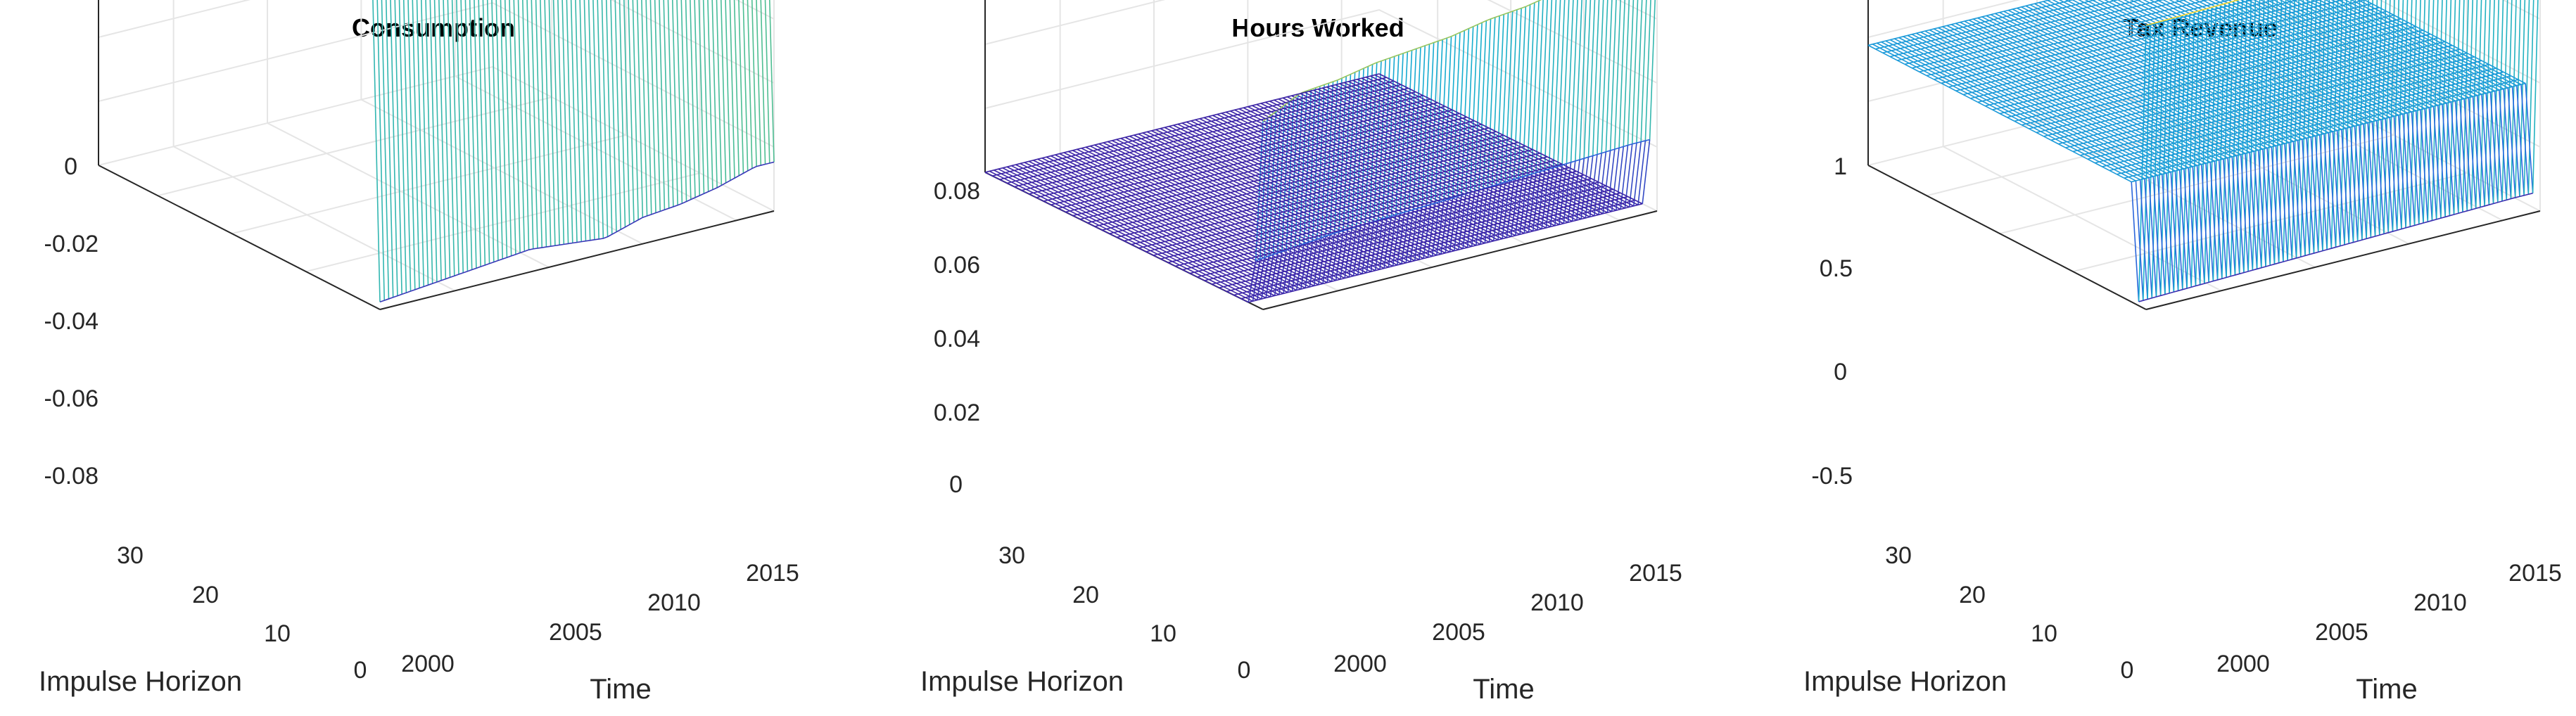 This screenshot has width=2576, height=716. Describe the element at coordinates (502, 222) in the screenshot. I see `grid-line` at that location.